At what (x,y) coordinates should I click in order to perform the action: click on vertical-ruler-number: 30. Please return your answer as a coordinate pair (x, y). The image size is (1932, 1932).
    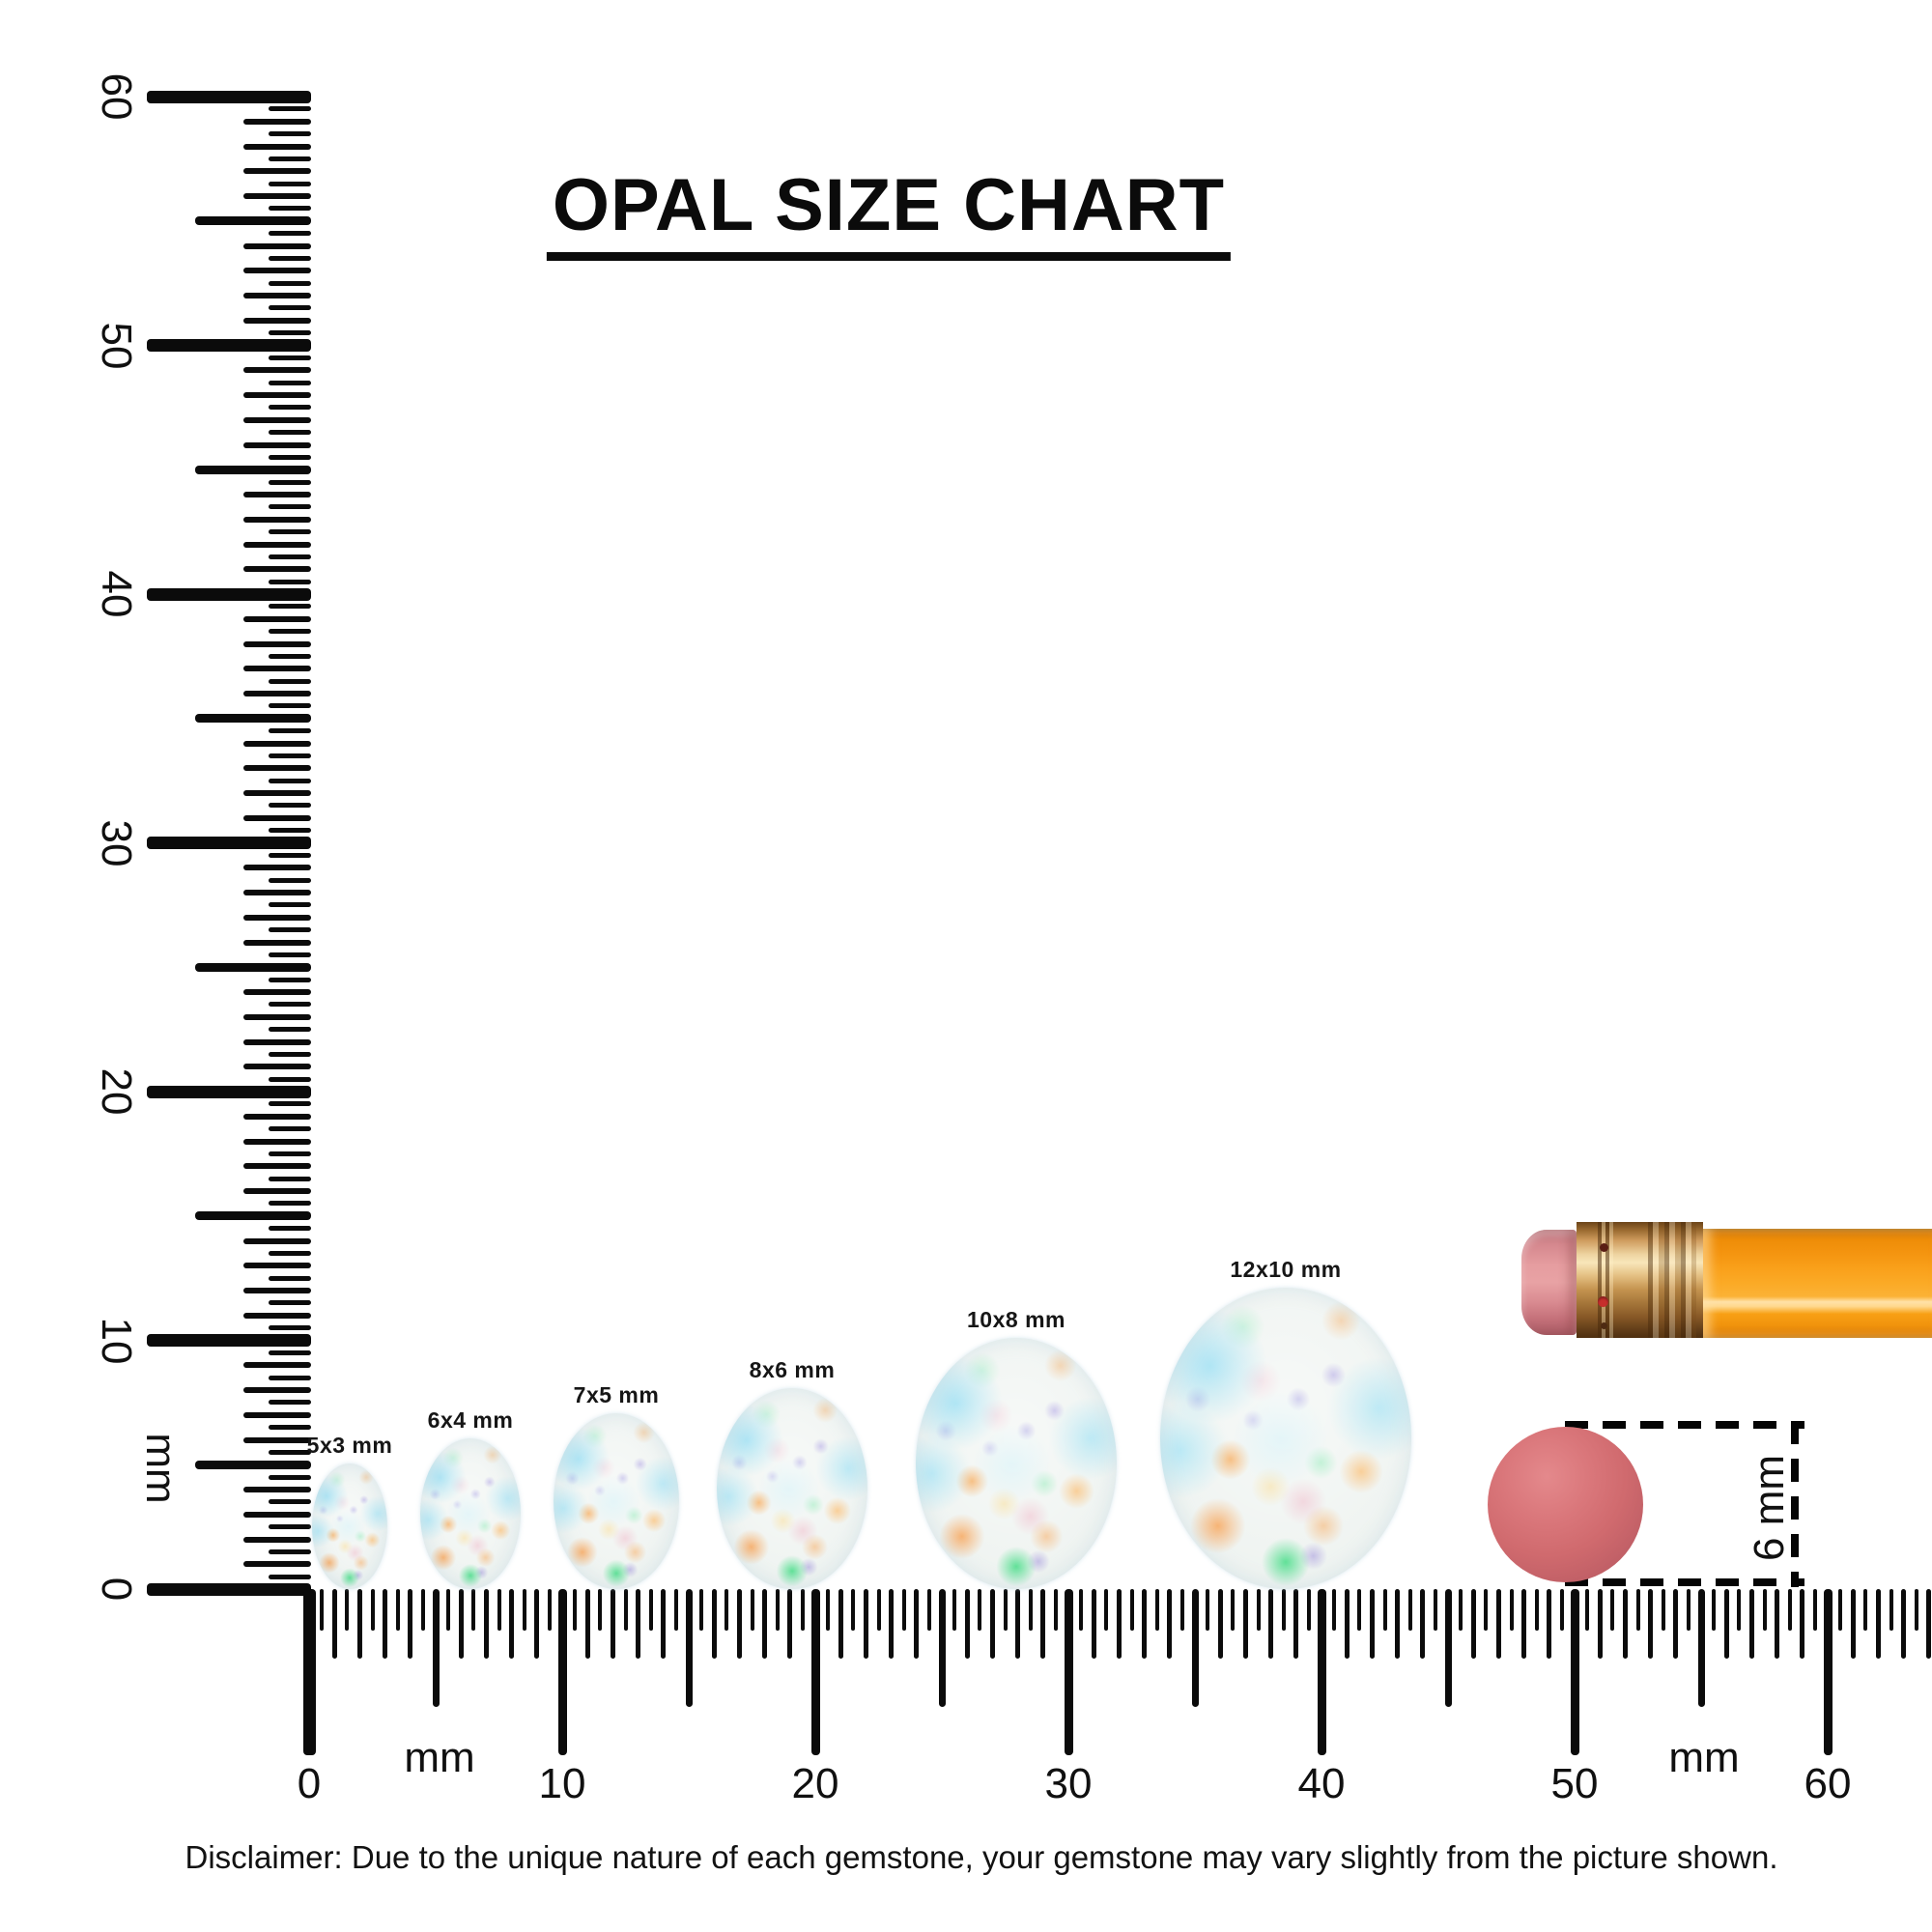
    Looking at the image, I should click on (116, 843).